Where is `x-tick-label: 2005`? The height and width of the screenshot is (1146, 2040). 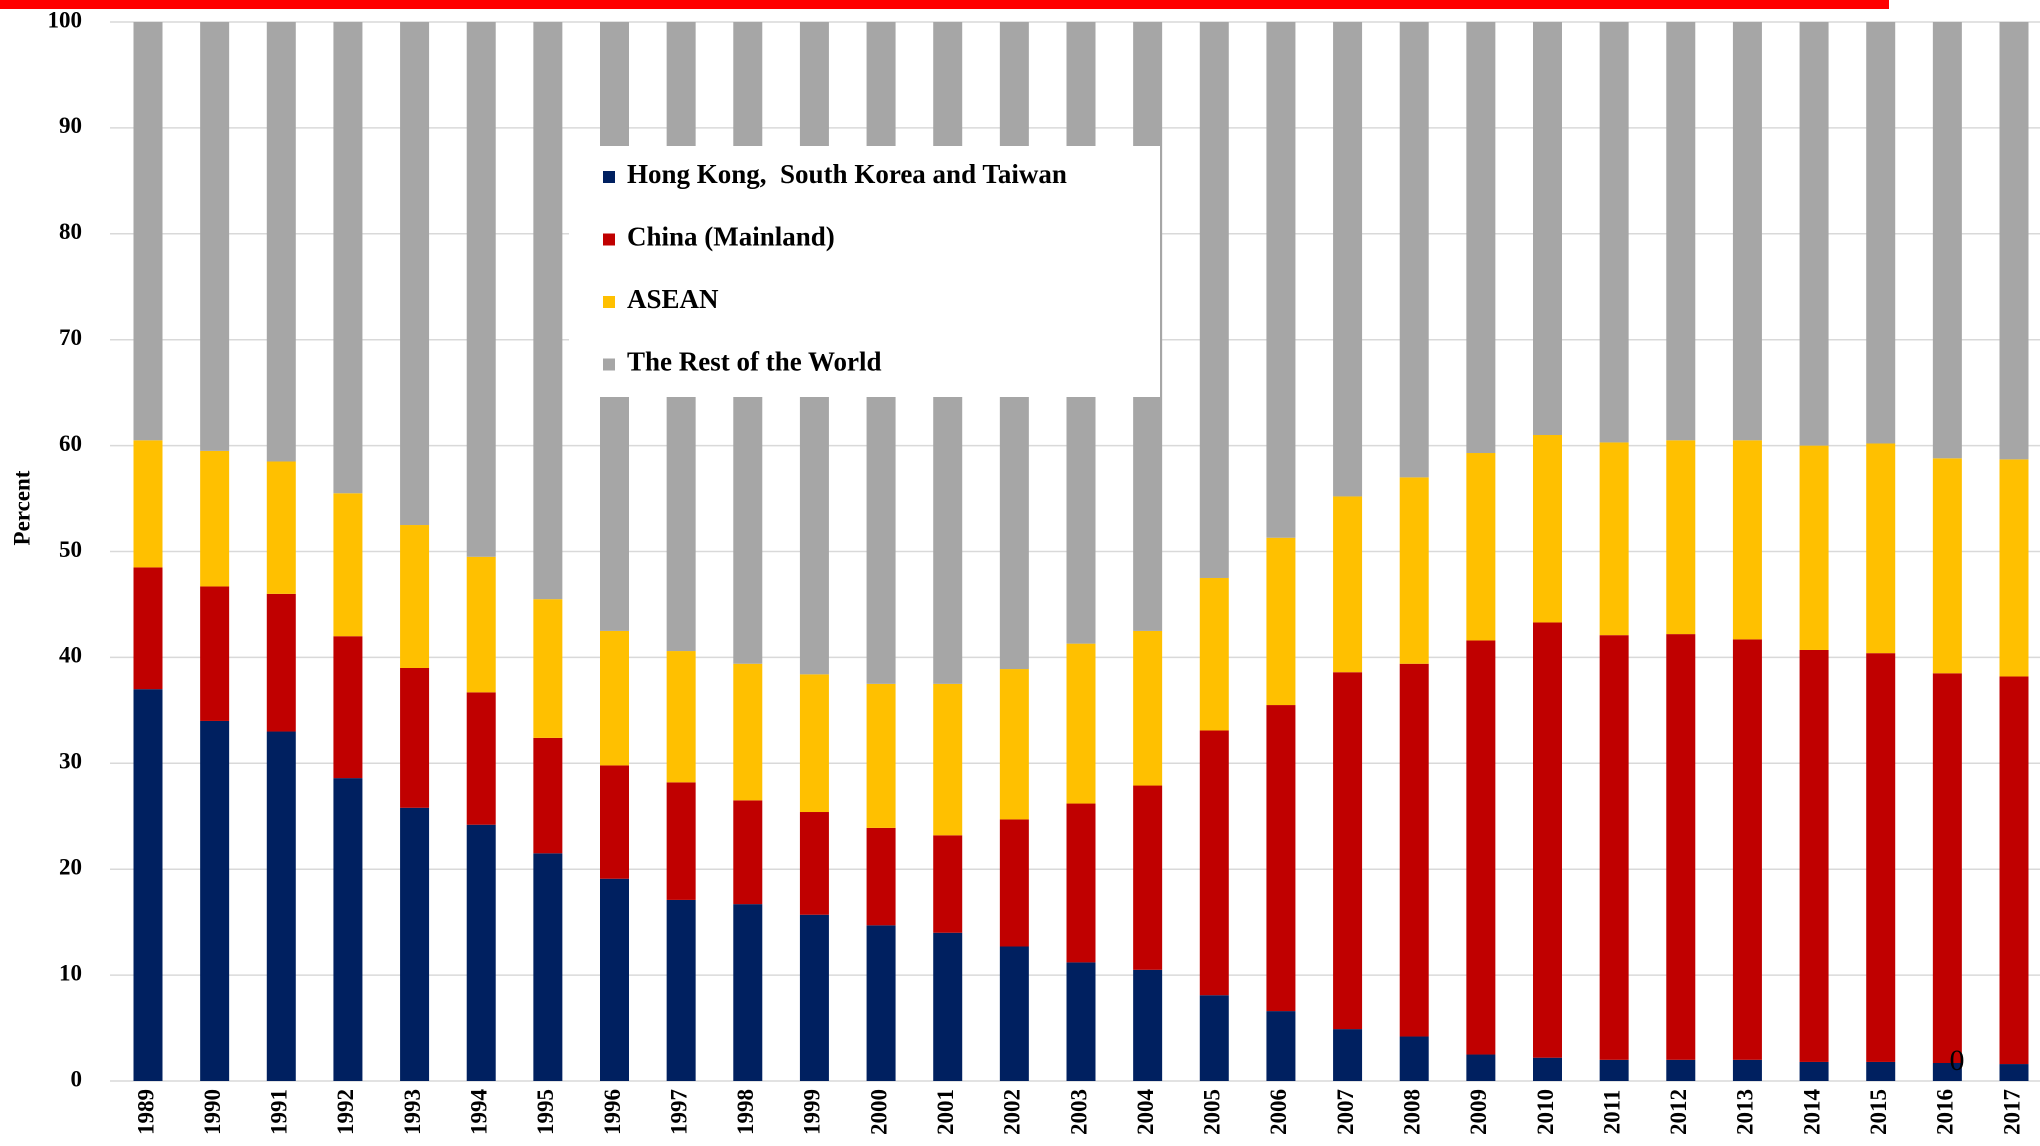
x-tick-label: 2005 is located at coordinates (1212, 1112).